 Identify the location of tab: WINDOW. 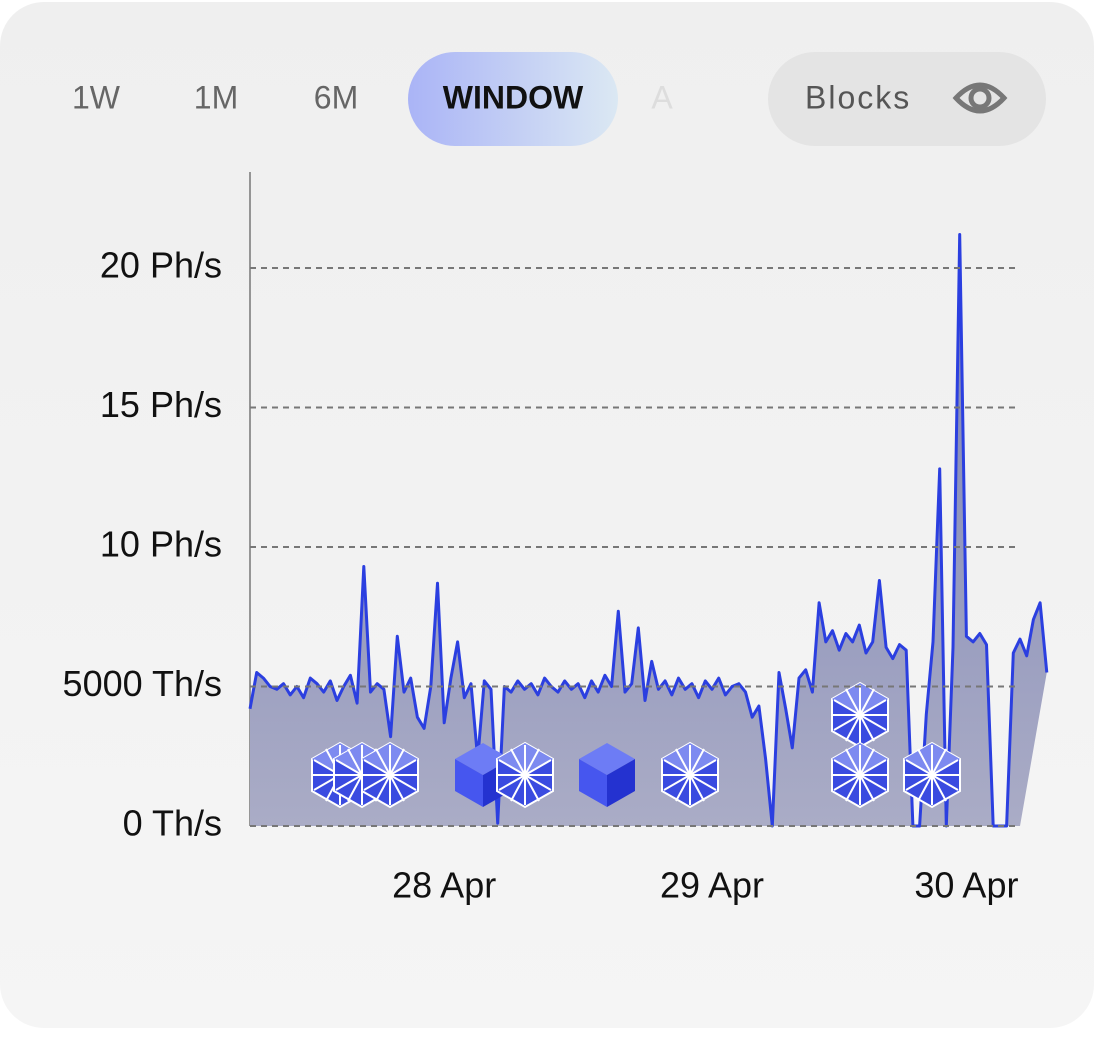
(513, 97).